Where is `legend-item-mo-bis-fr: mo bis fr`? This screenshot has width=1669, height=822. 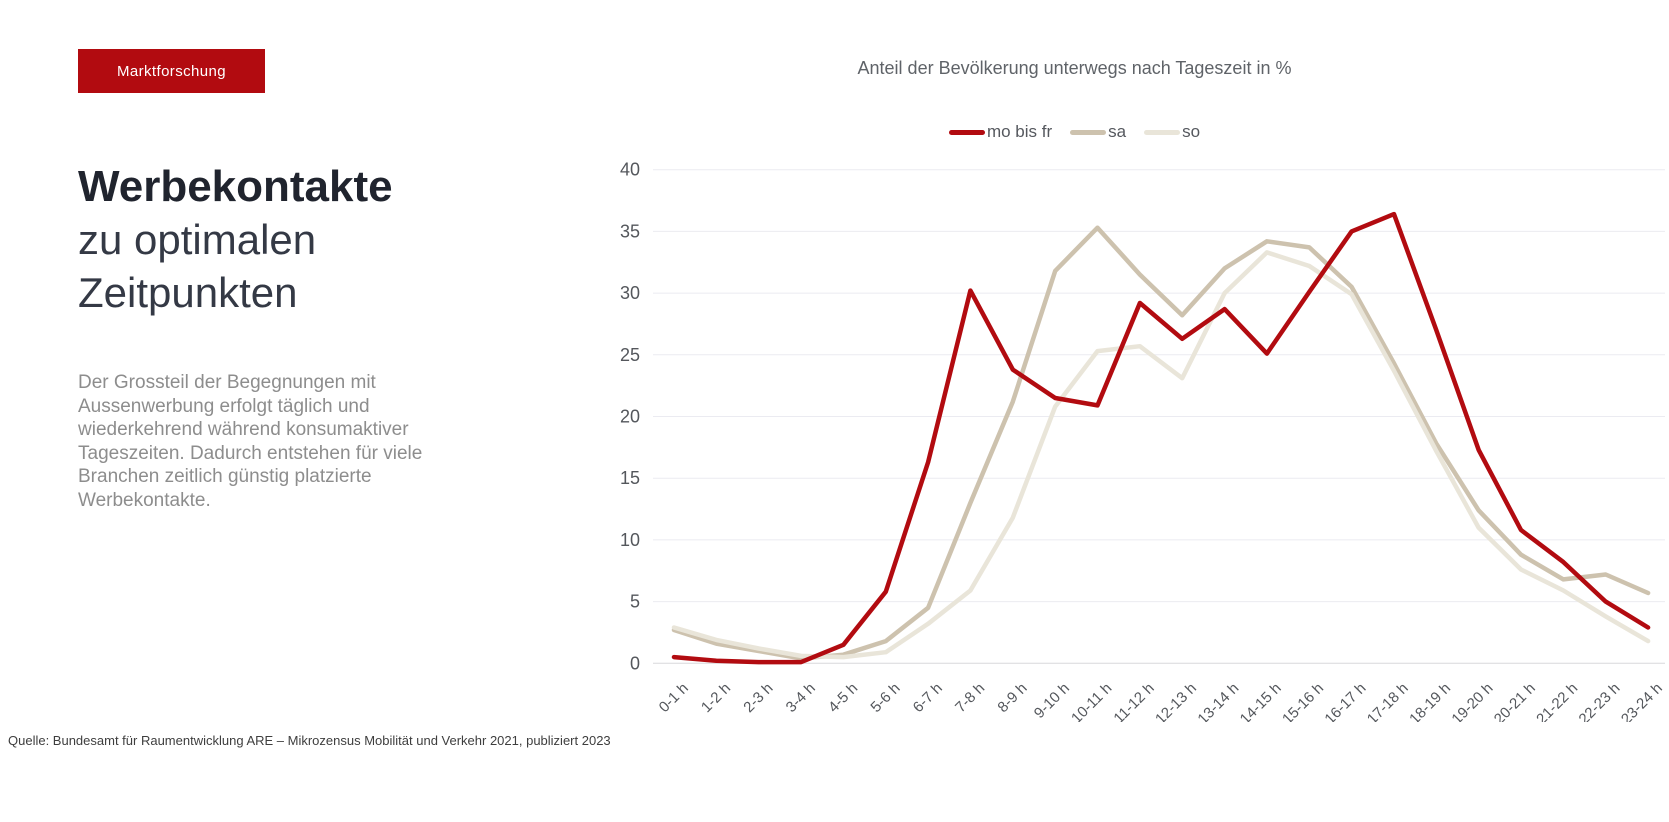 legend-item-mo-bis-fr: mo bis fr is located at coordinates (1000, 132).